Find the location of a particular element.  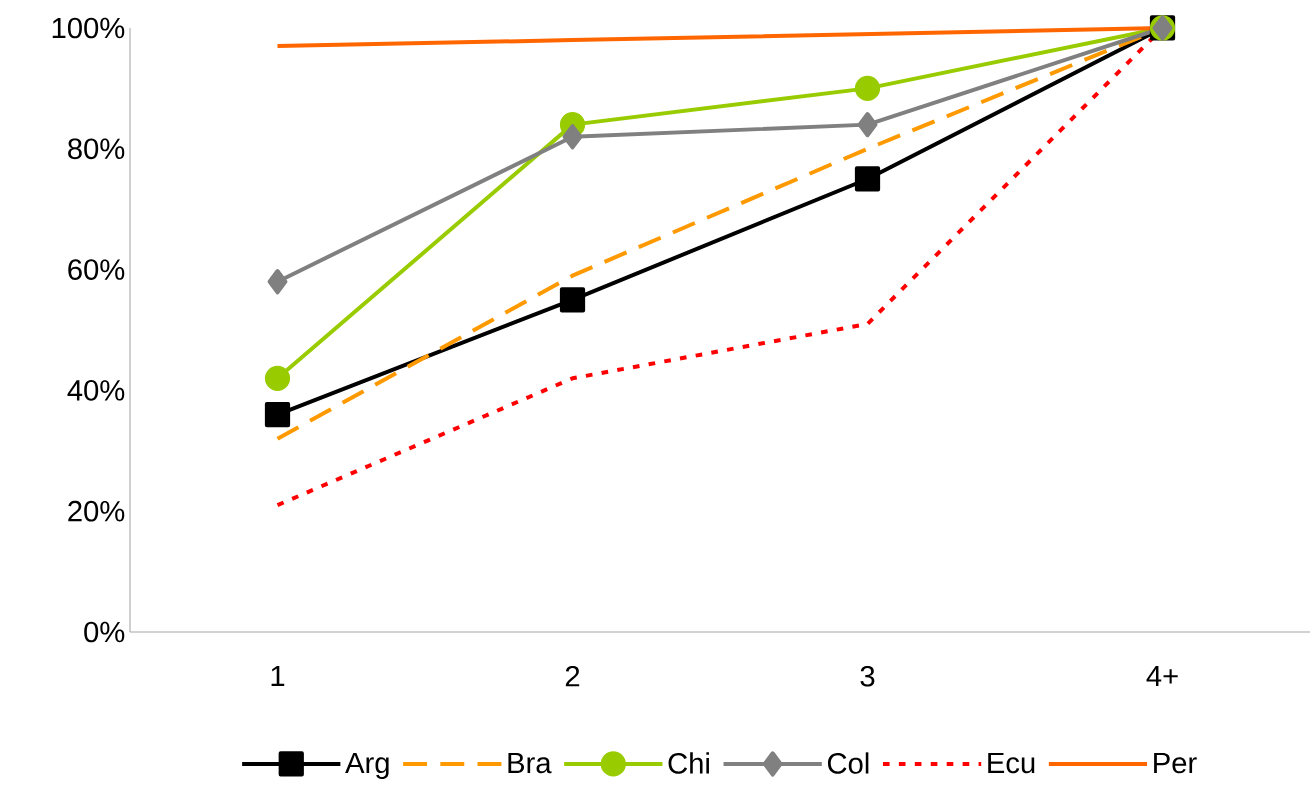

x-tick-label: 4+ is located at coordinates (1162, 676).